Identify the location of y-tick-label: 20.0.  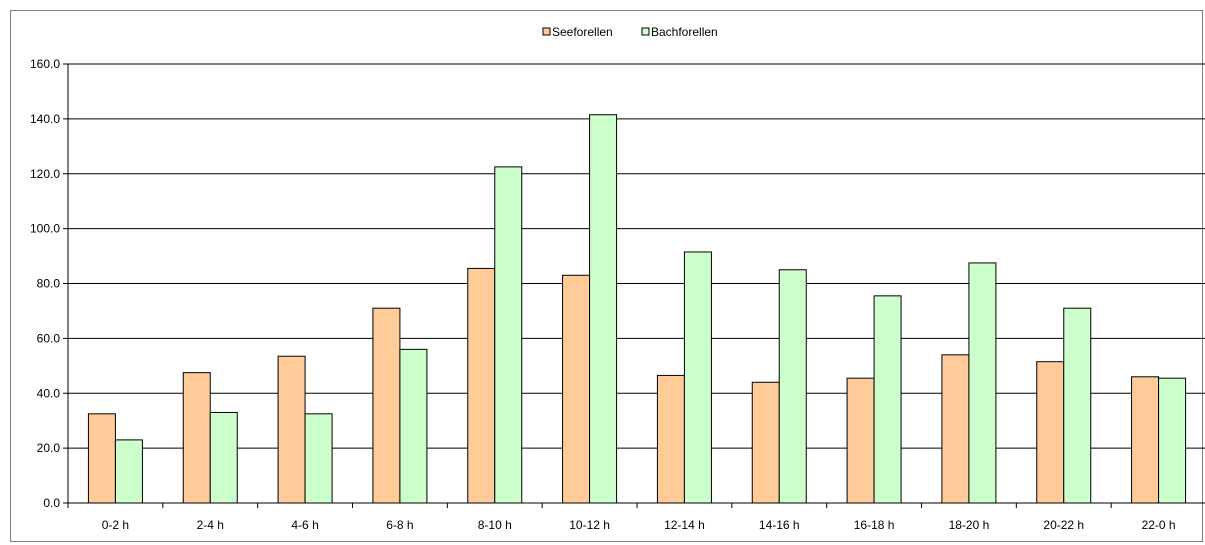
(49, 448).